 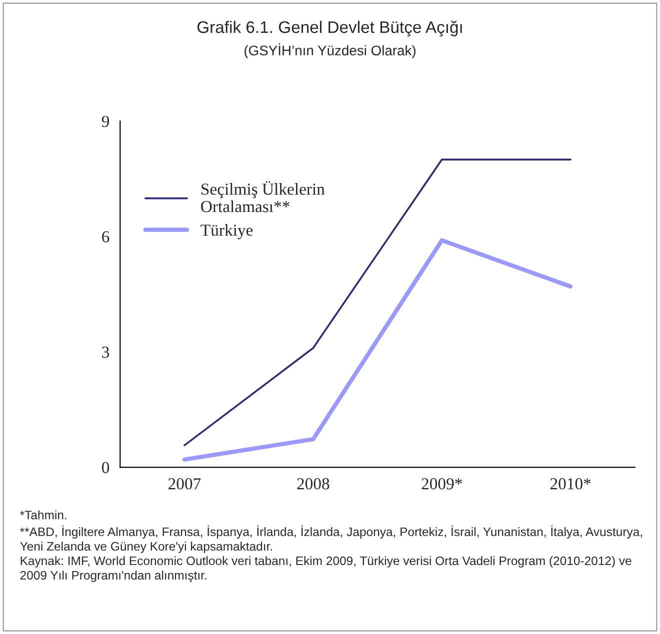 What do you see at coordinates (330, 50) in the screenshot?
I see `chart-subtitle: (GSYİH’nın Yüzdesi Olarak)` at bounding box center [330, 50].